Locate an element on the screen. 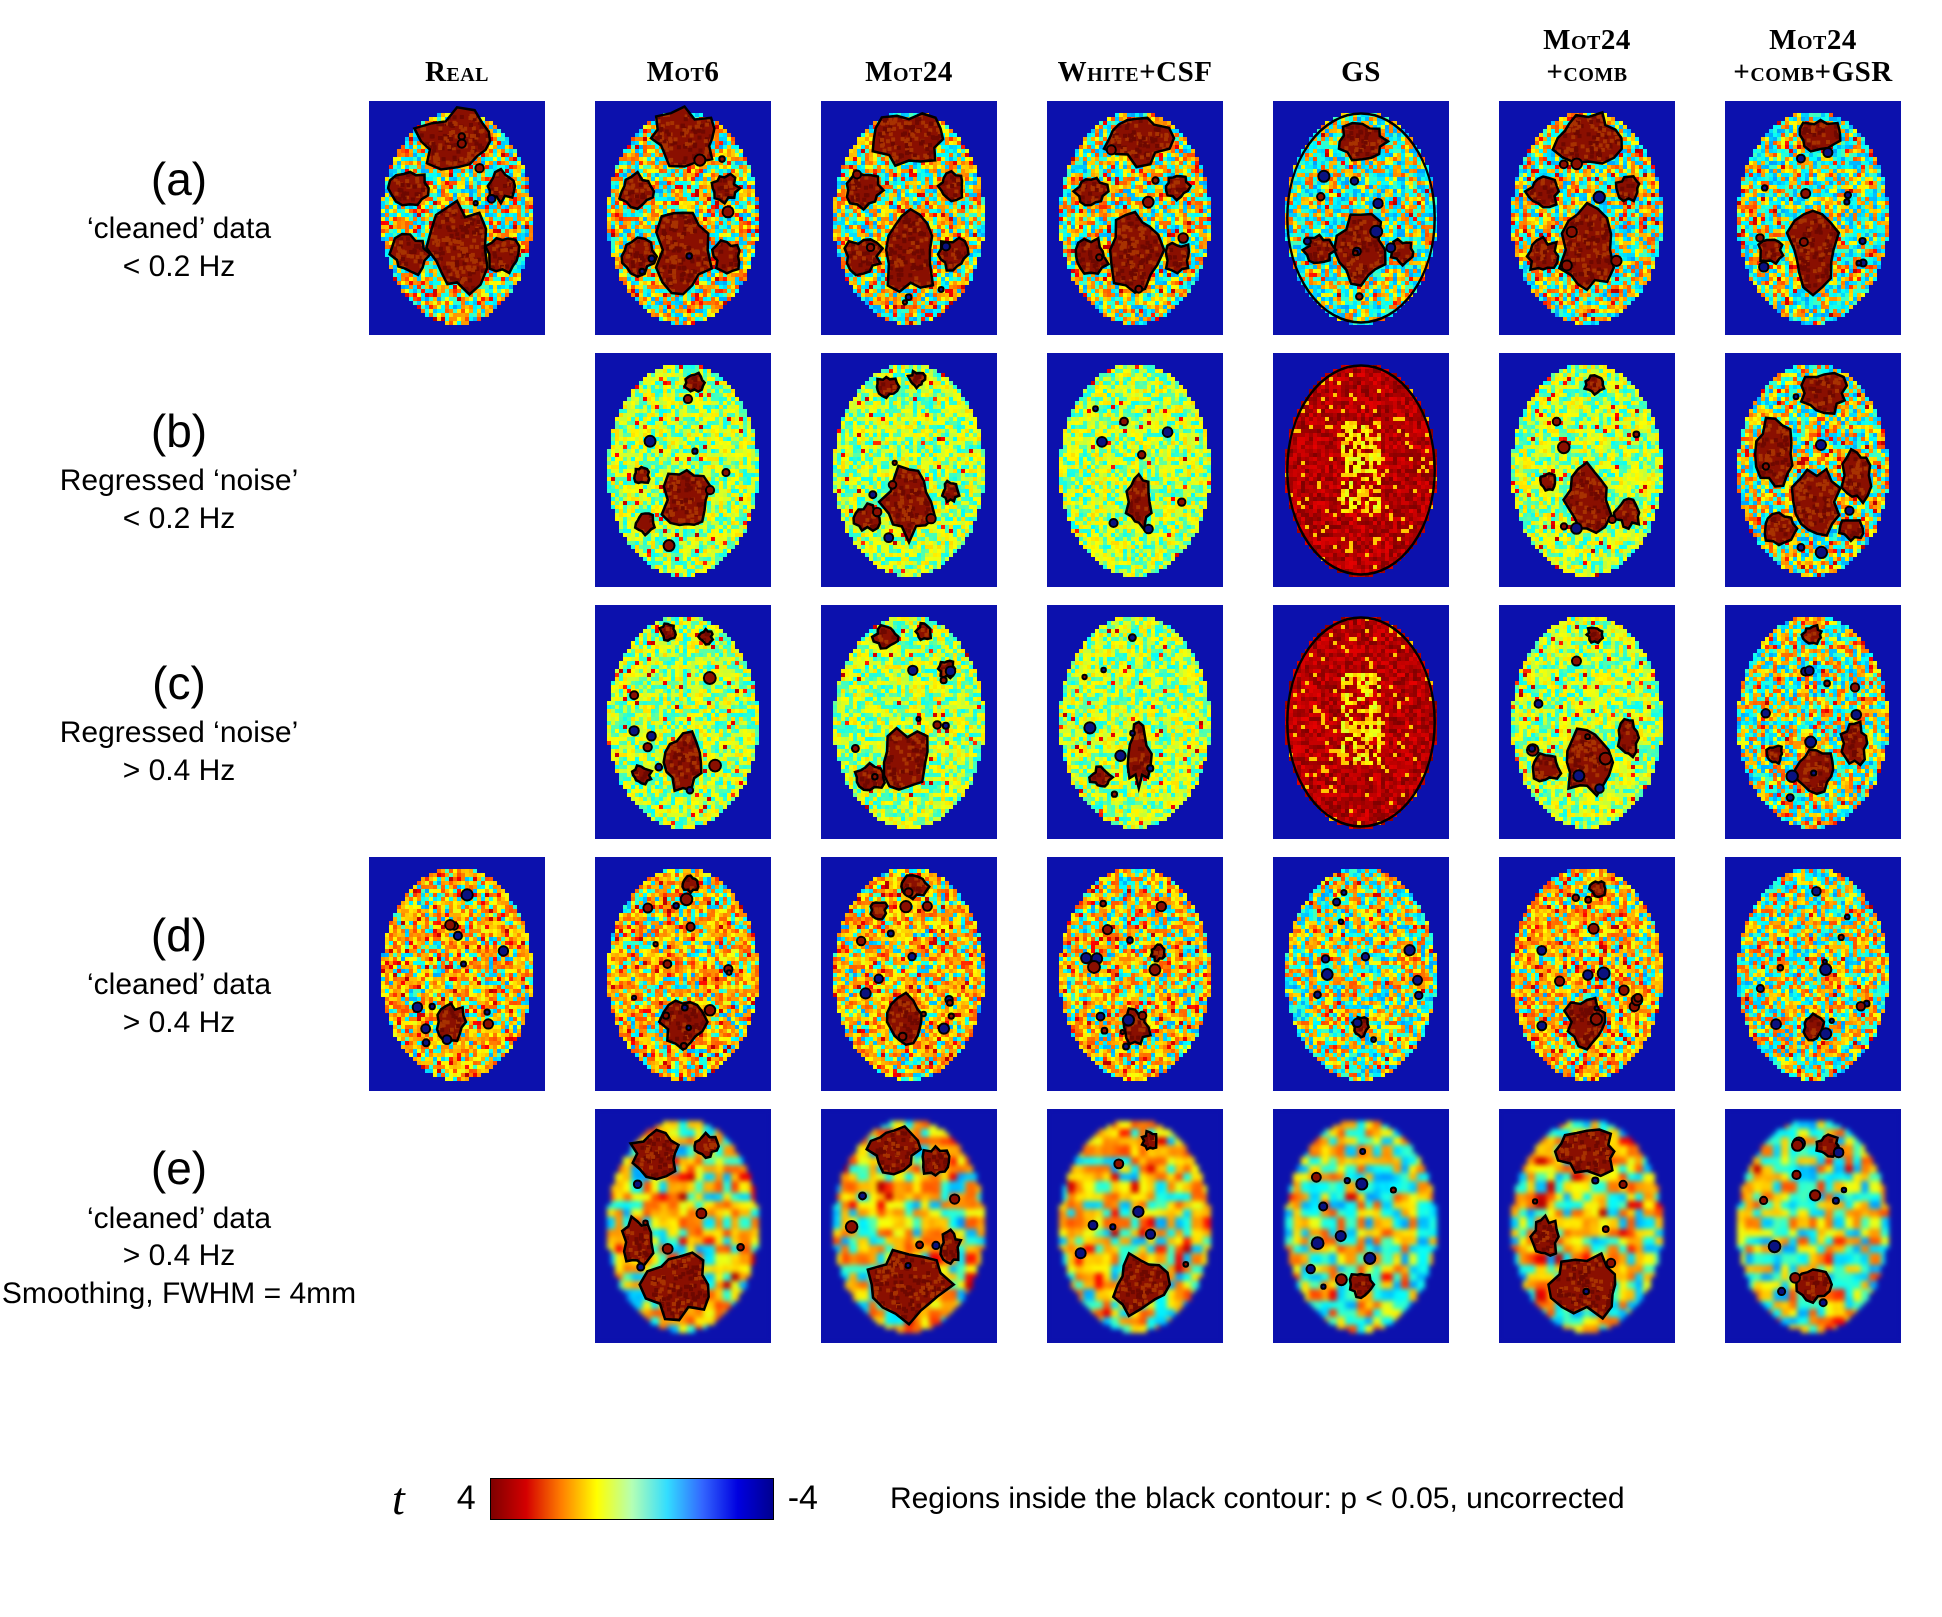 The width and height of the screenshot is (1942, 1617). brain-map-c-col5 is located at coordinates (1361, 722).